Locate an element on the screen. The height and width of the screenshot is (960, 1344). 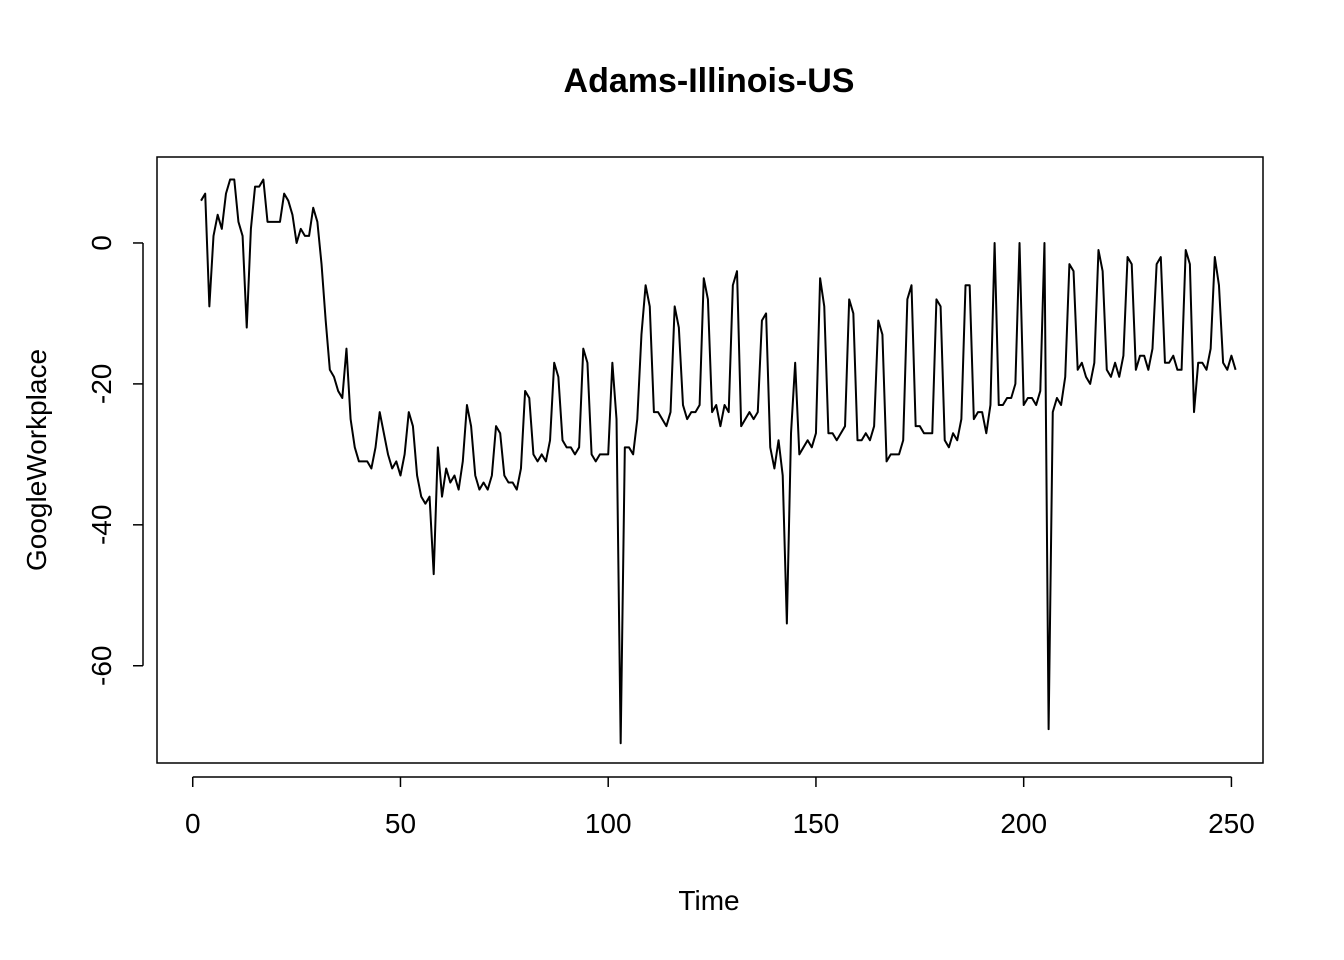
y-tick-label: -40 is located at coordinates (101, 525).